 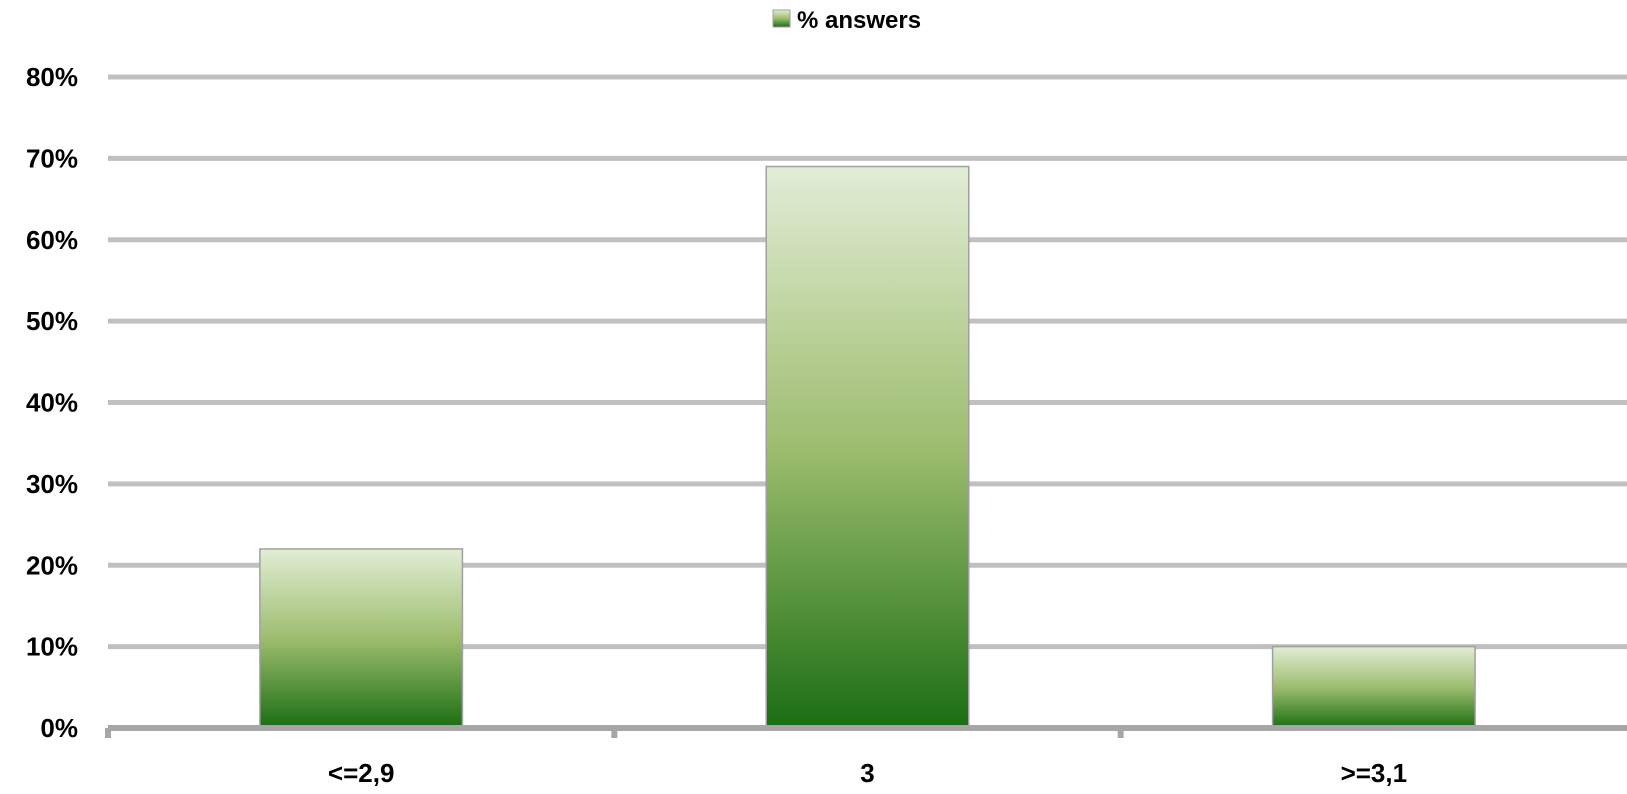 What do you see at coordinates (781, 18) in the screenshot?
I see `legend-swatch` at bounding box center [781, 18].